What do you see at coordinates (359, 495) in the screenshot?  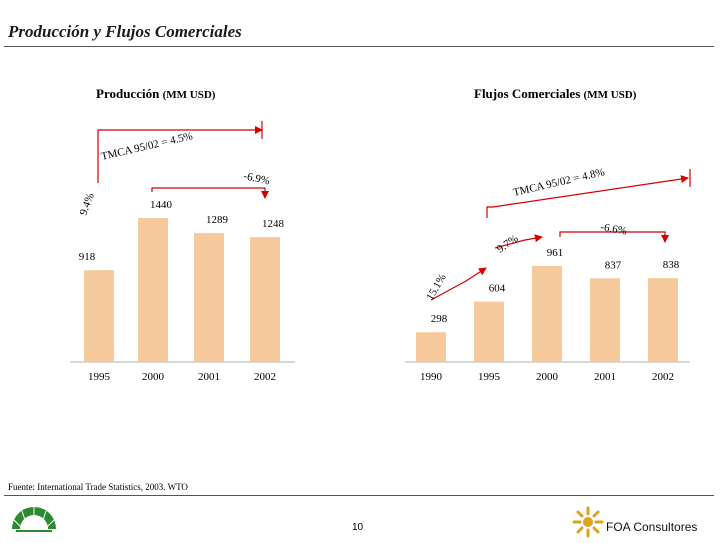 I see `footer-divider` at bounding box center [359, 495].